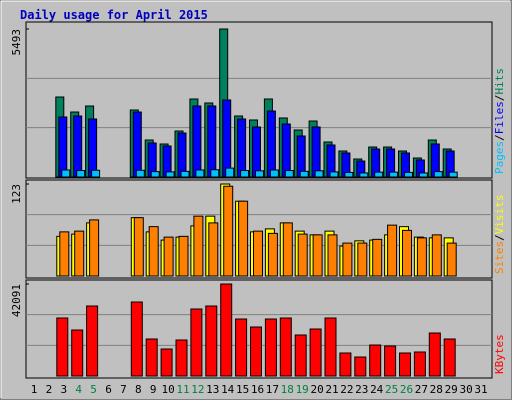  Describe the element at coordinates (16, 194) in the screenshot. I see `y-tick-label: 123` at that location.